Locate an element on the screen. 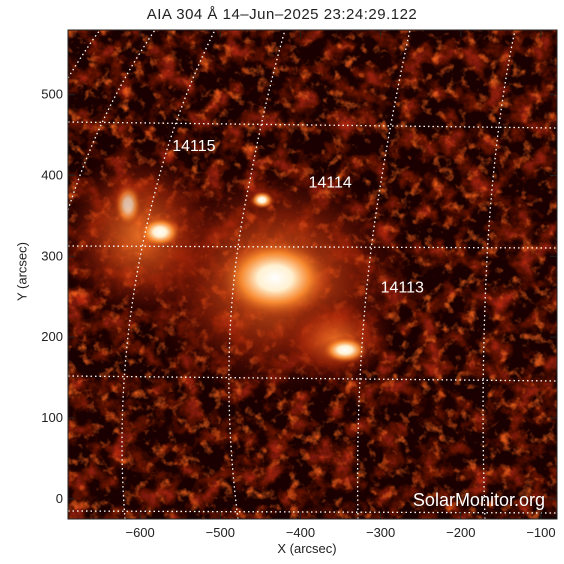 Image resolution: width=564 pixels, height=564 pixels. x-tick-label: −600 is located at coordinates (139, 532).